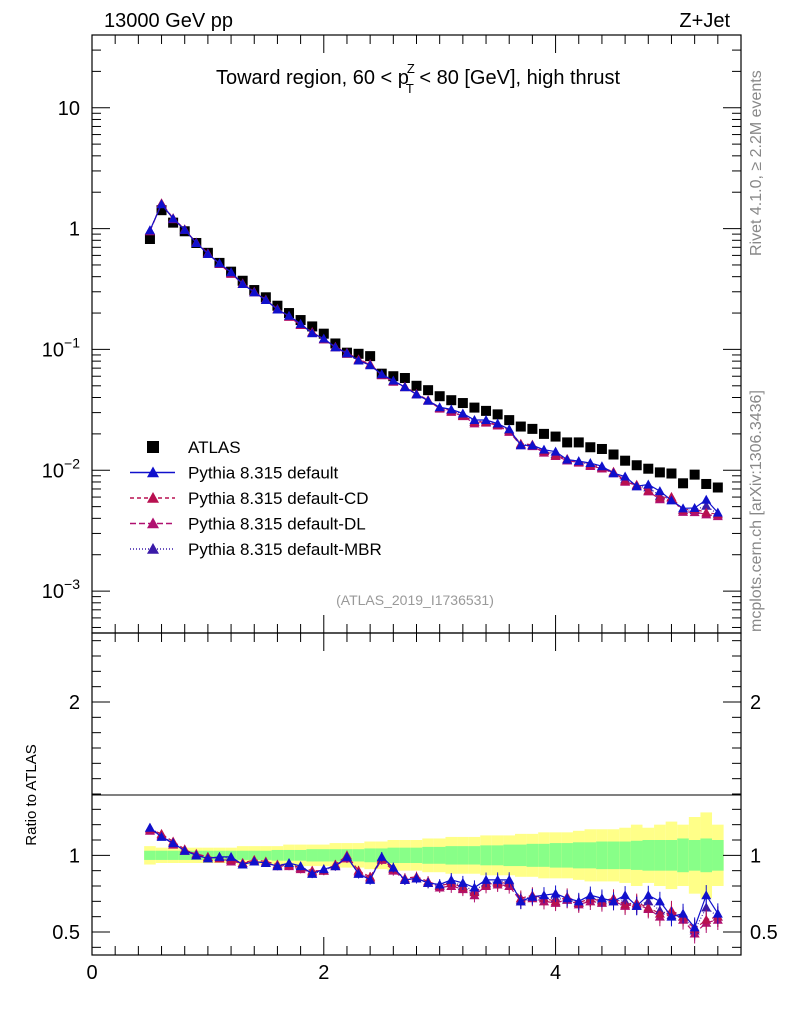 This screenshot has height=1024, width=786. I want to click on ratio-y-tick-label-right: 2, so click(755, 703).